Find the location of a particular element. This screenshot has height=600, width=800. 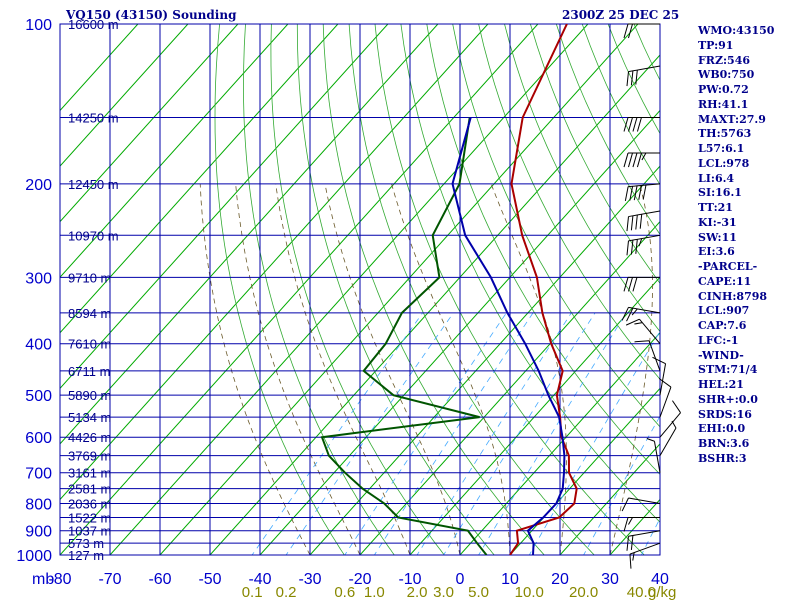

pressure-tick-label: 500 is located at coordinates (38, 396).